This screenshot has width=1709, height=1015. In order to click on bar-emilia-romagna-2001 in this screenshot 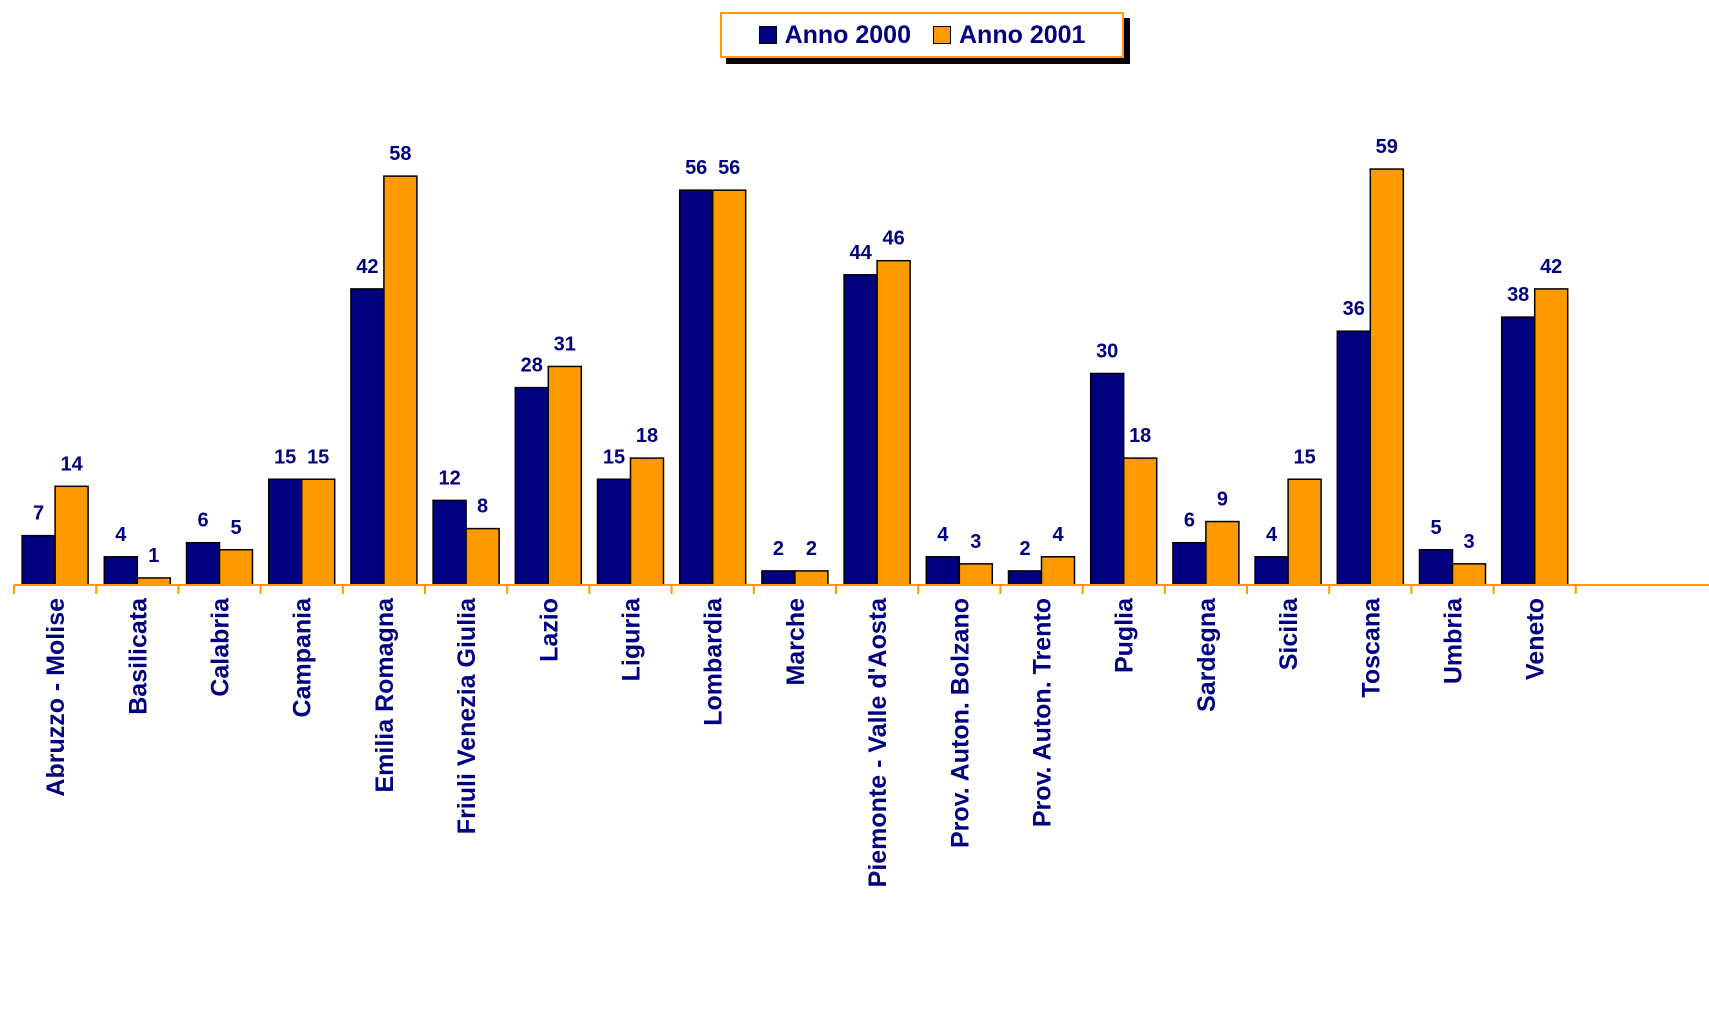, I will do `click(400, 380)`.